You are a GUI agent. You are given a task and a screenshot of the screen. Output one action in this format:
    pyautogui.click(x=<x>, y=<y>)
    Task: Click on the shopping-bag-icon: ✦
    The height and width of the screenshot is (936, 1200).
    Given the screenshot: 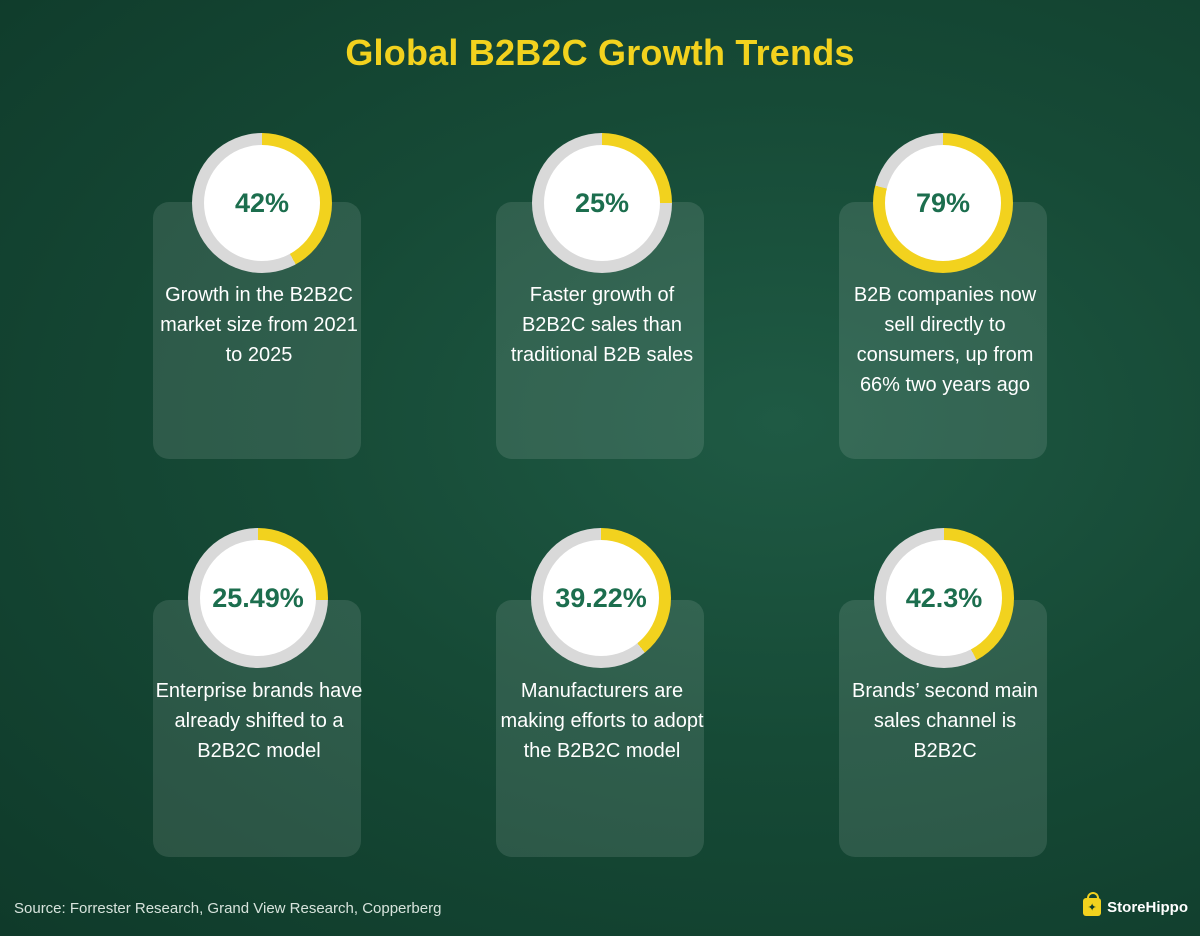 What is the action you would take?
    pyautogui.click(x=1092, y=904)
    